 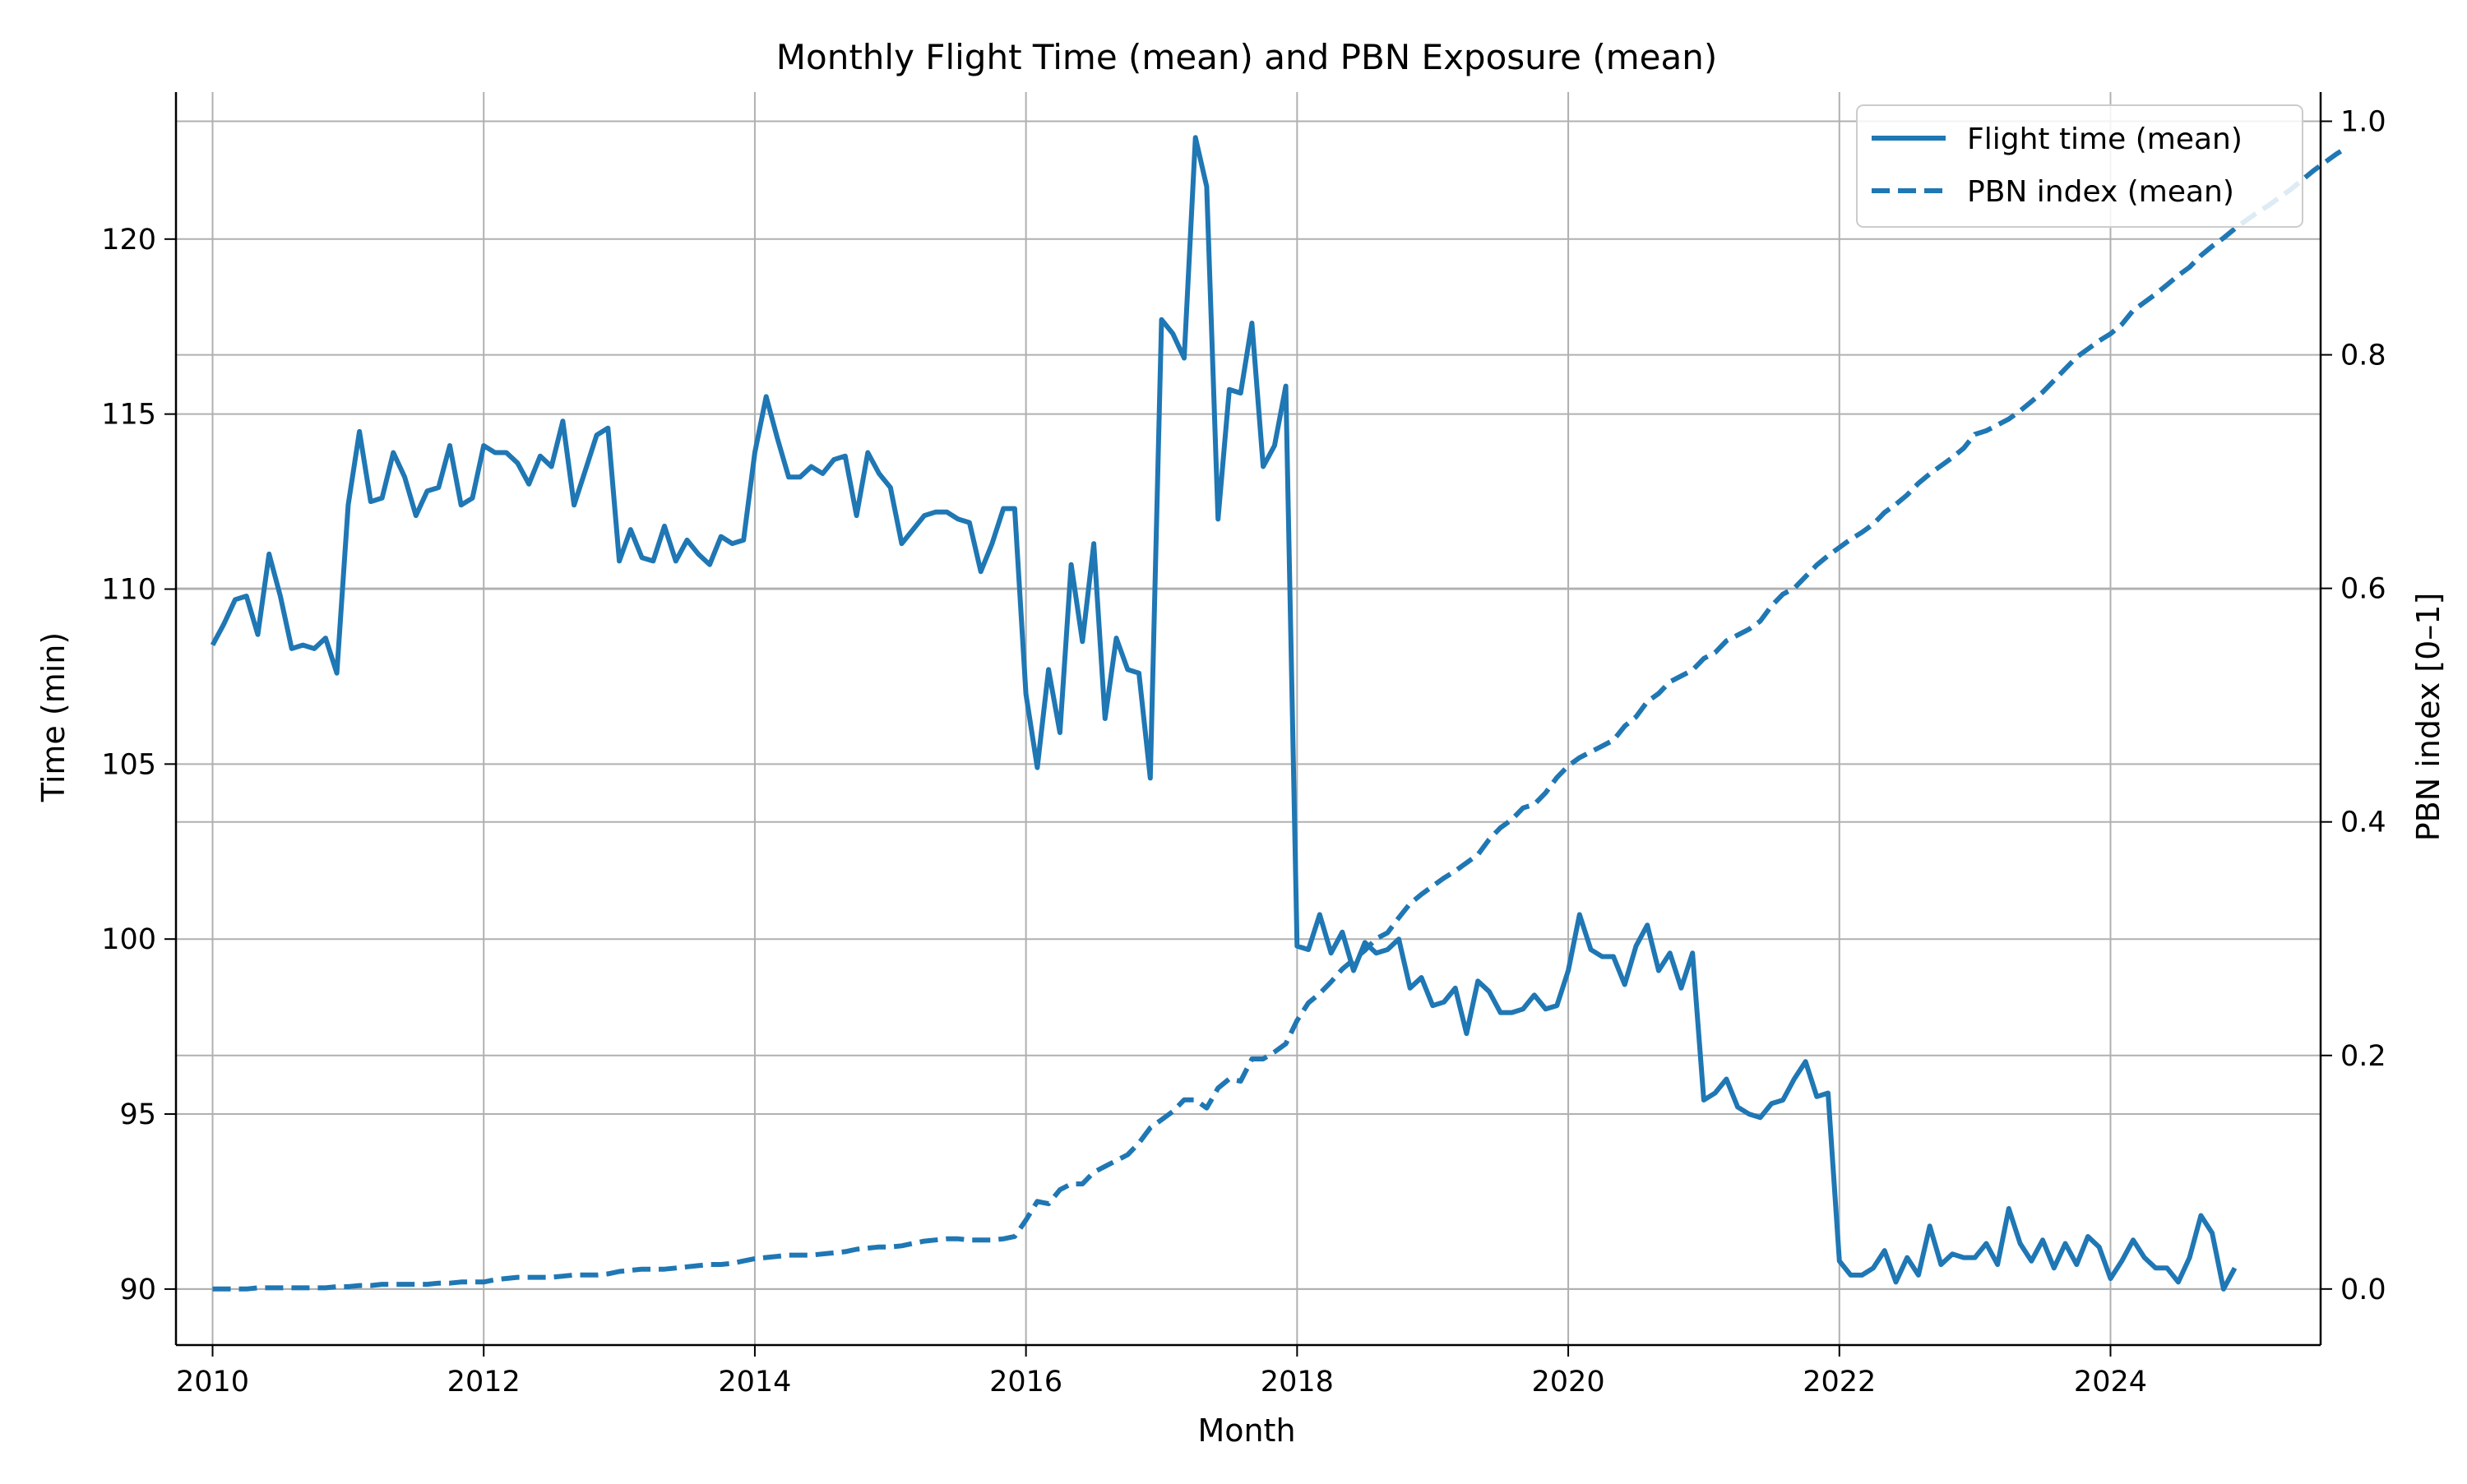 I want to click on y-tick-label-right: 0.0, so click(x=2363, y=1290).